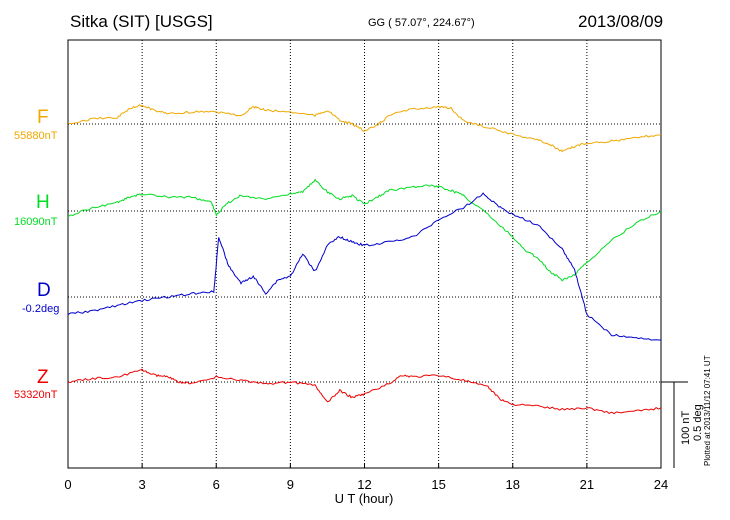  Describe the element at coordinates (674, 424) in the screenshot. I see `scale-bar` at that location.